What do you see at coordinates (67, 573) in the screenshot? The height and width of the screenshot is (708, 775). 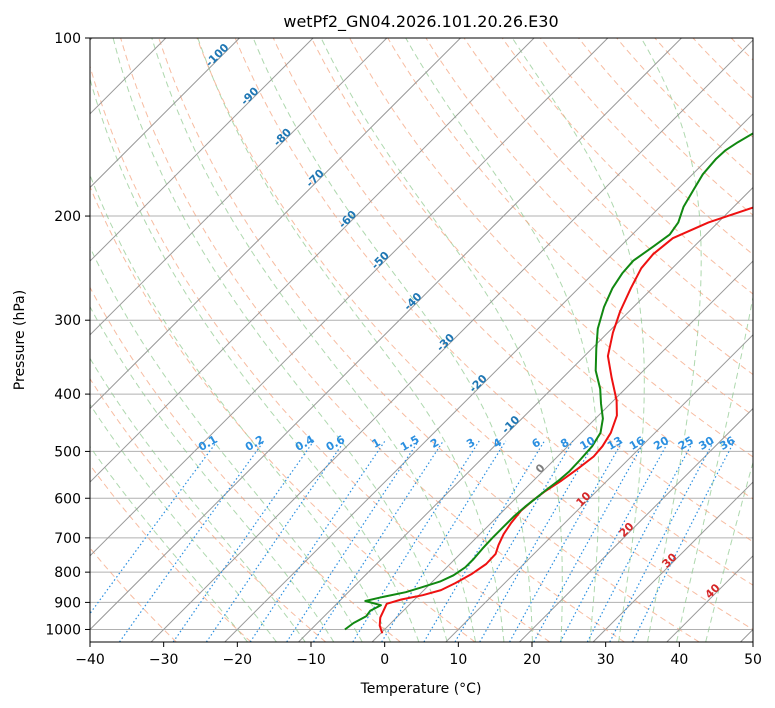 I see `y-tick-label: 800` at bounding box center [67, 573].